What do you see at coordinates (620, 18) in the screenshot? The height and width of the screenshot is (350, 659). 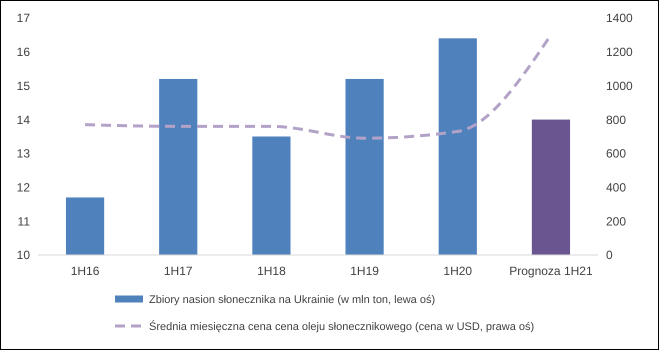 I see `y2-tick-label: 1400` at bounding box center [620, 18].